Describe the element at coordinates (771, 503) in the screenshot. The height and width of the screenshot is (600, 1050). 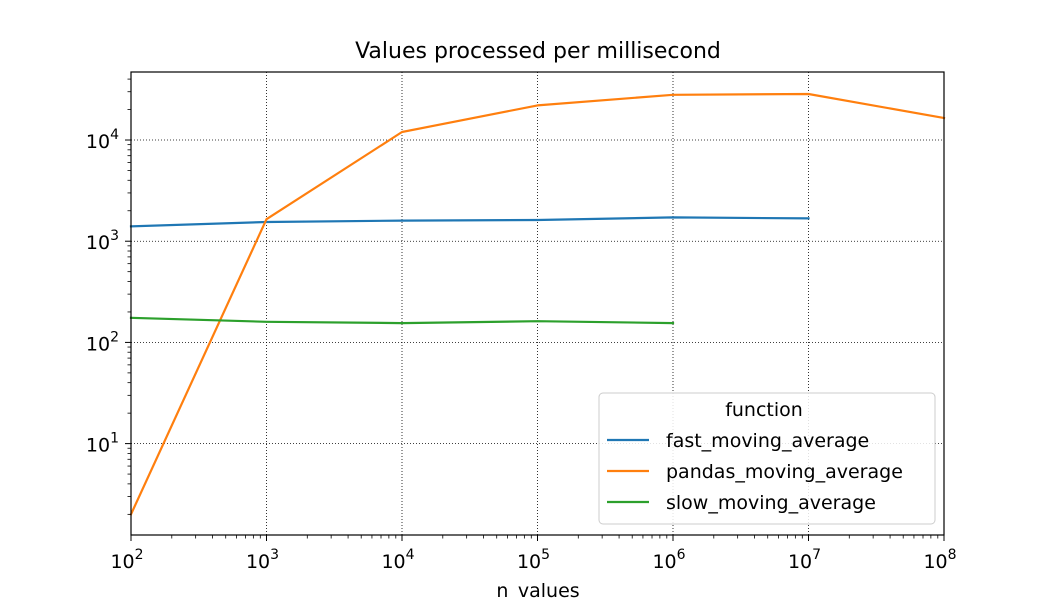
I see `slow_moving_average-legend-label: slow_moving_average` at that location.